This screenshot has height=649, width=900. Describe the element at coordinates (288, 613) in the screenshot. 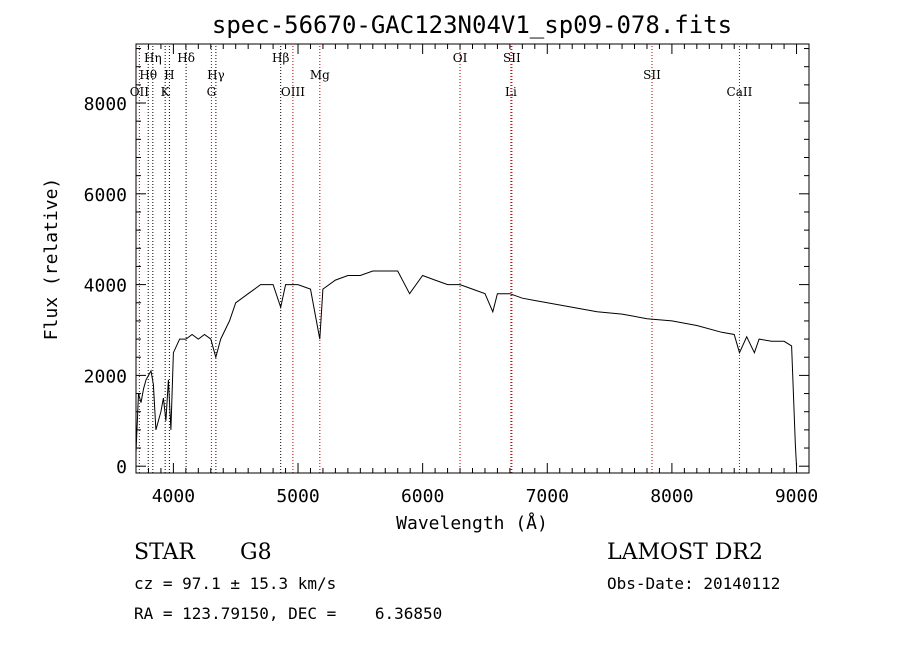

I see `ra-dec-coordinates: RA = 123.79150, DEC = 6.36850` at that location.